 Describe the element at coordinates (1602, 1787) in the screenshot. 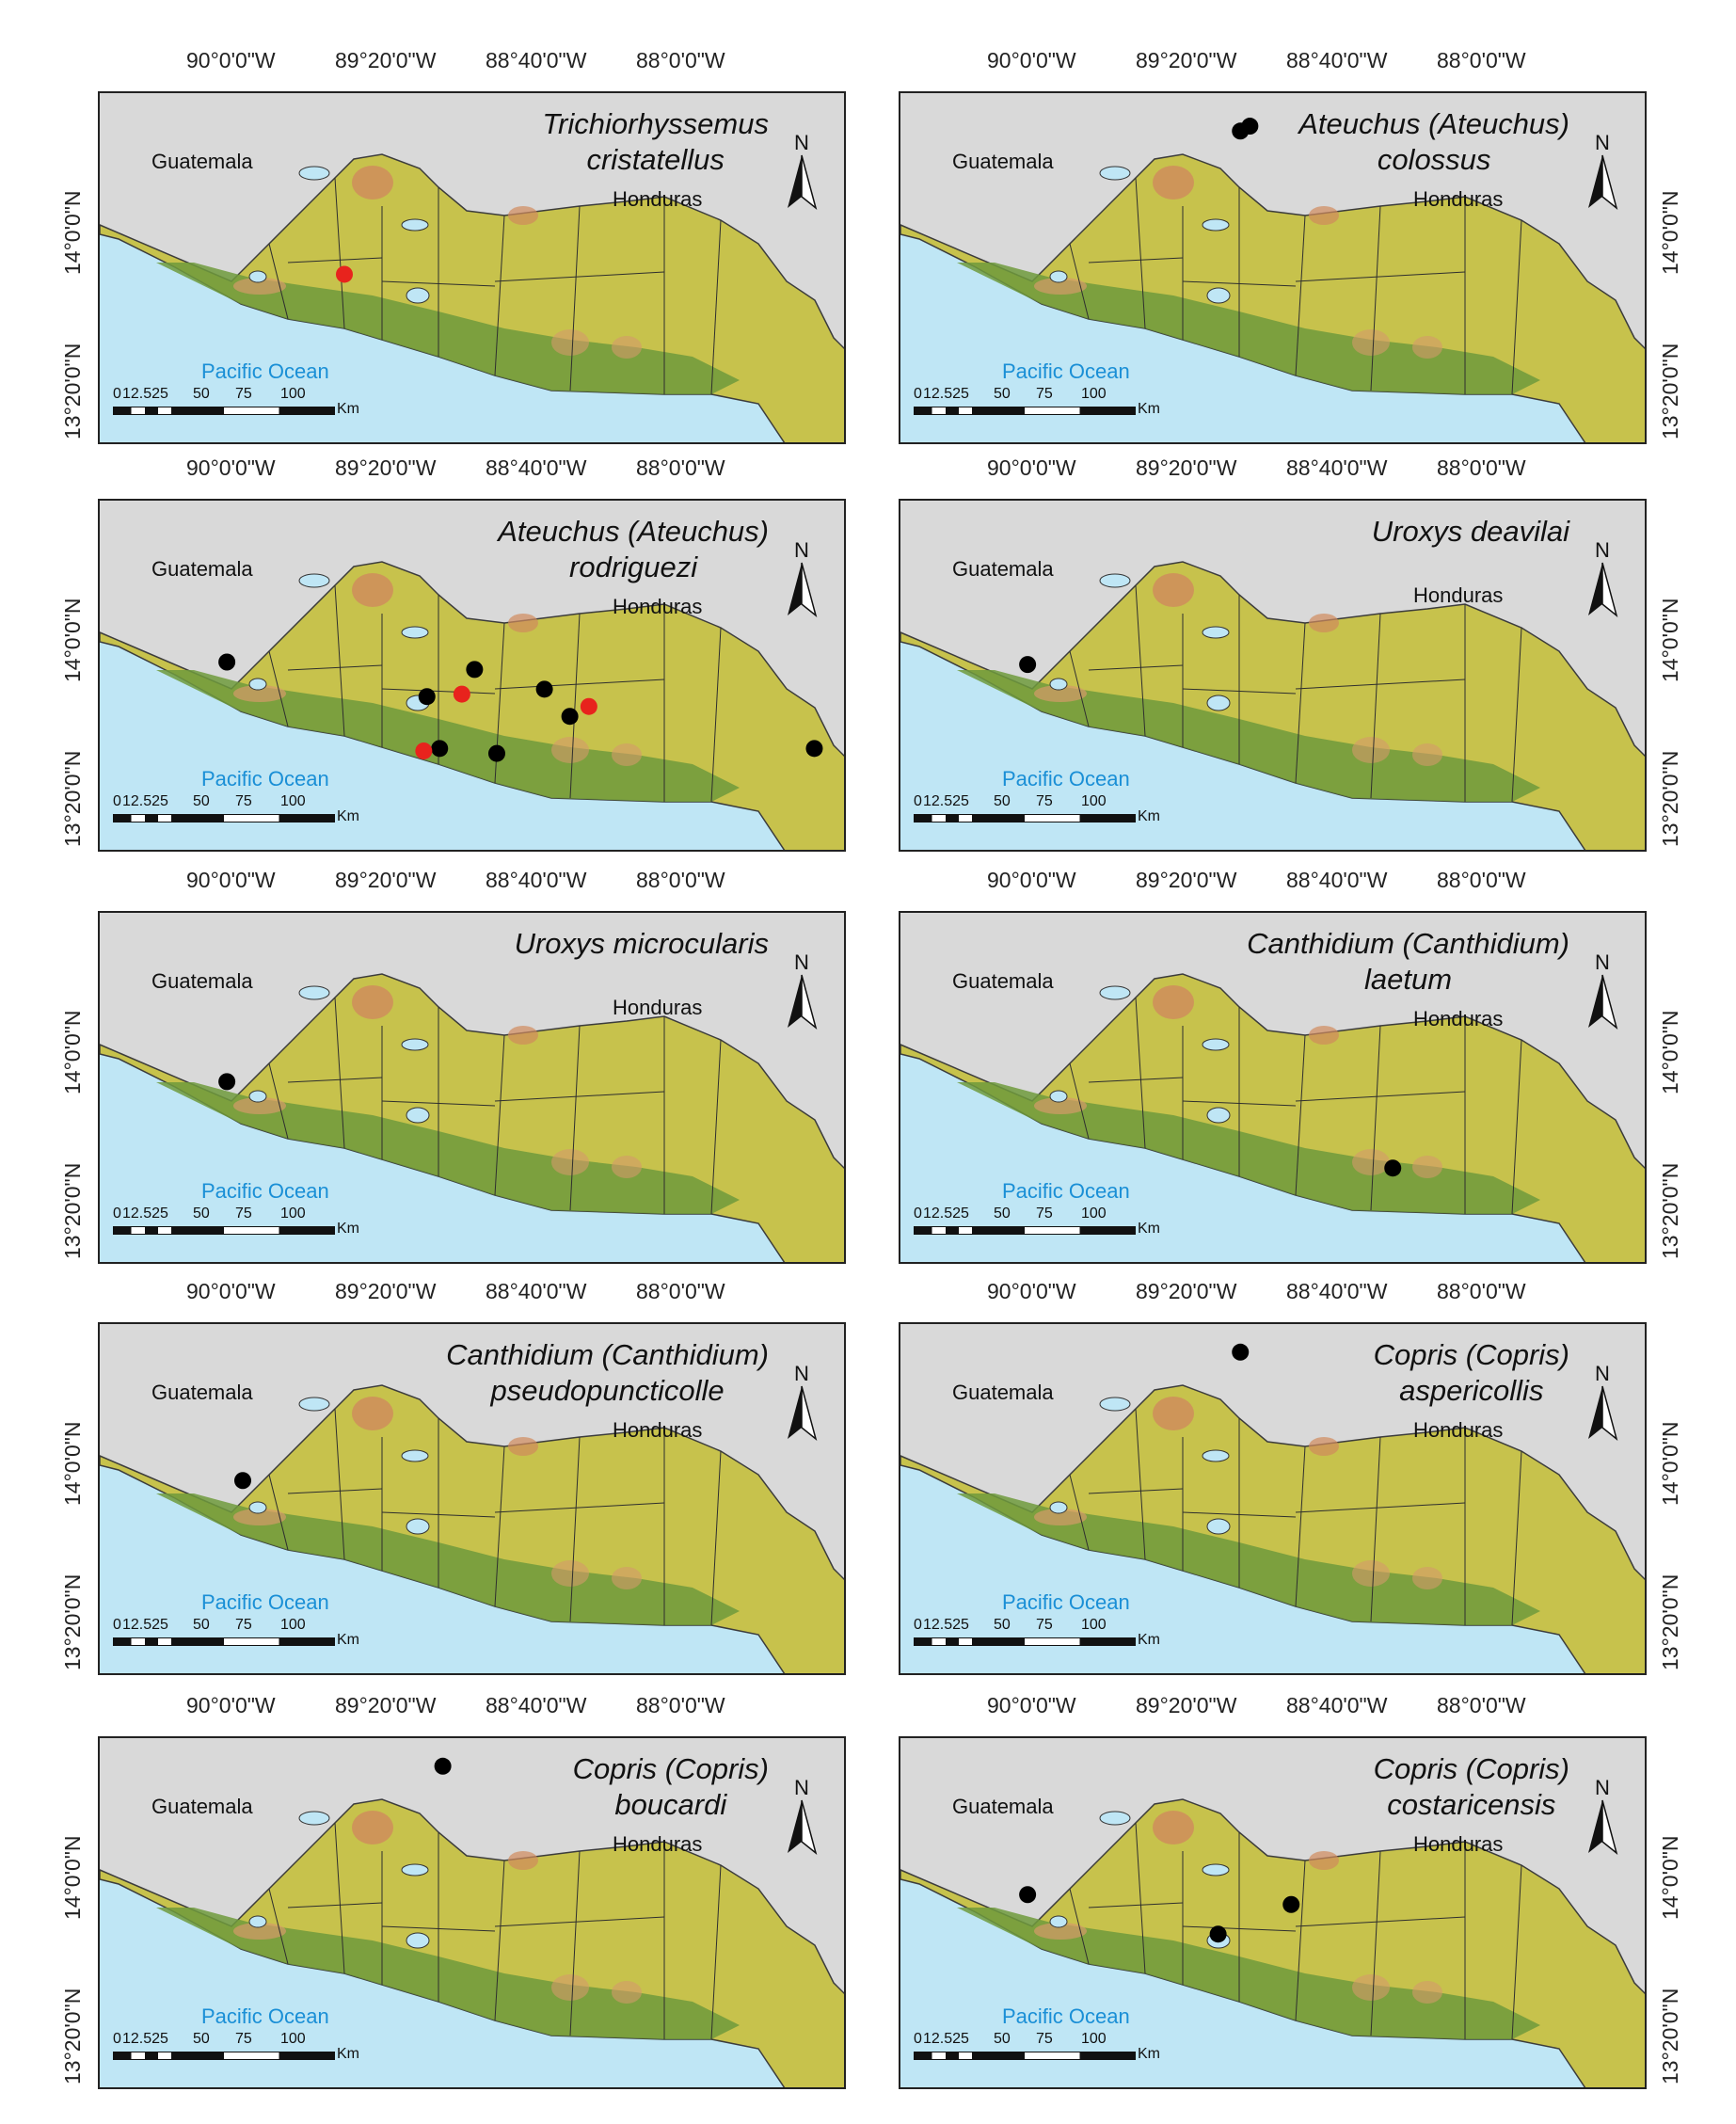

I see `north-letter: N` at that location.